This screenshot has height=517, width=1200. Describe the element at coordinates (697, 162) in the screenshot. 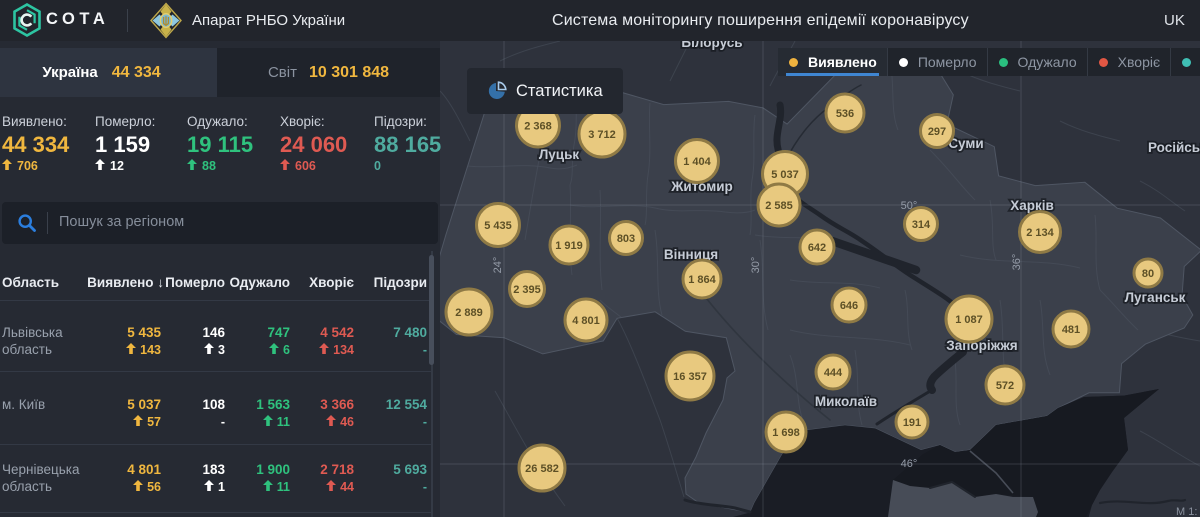

I see `svg-text: 1 404` at that location.